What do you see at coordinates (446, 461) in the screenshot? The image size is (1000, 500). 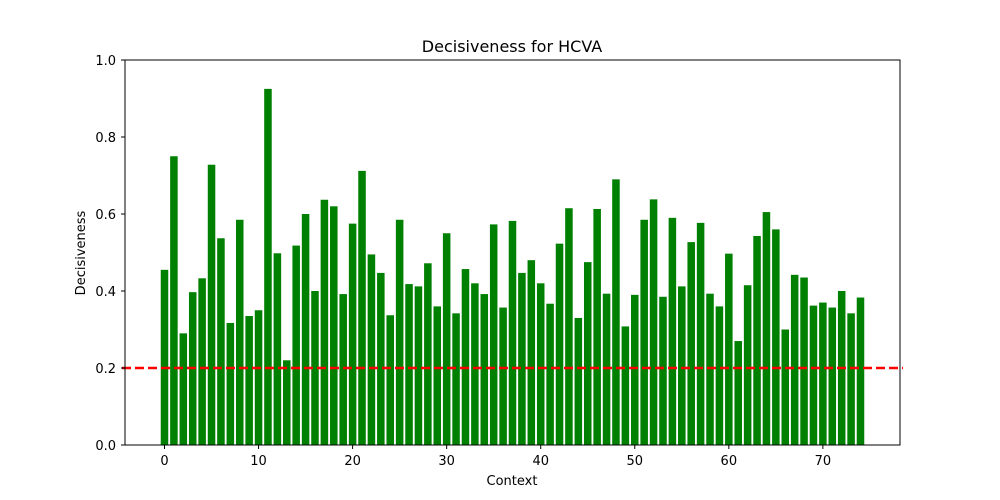 I see `x-tick-label: 30` at bounding box center [446, 461].